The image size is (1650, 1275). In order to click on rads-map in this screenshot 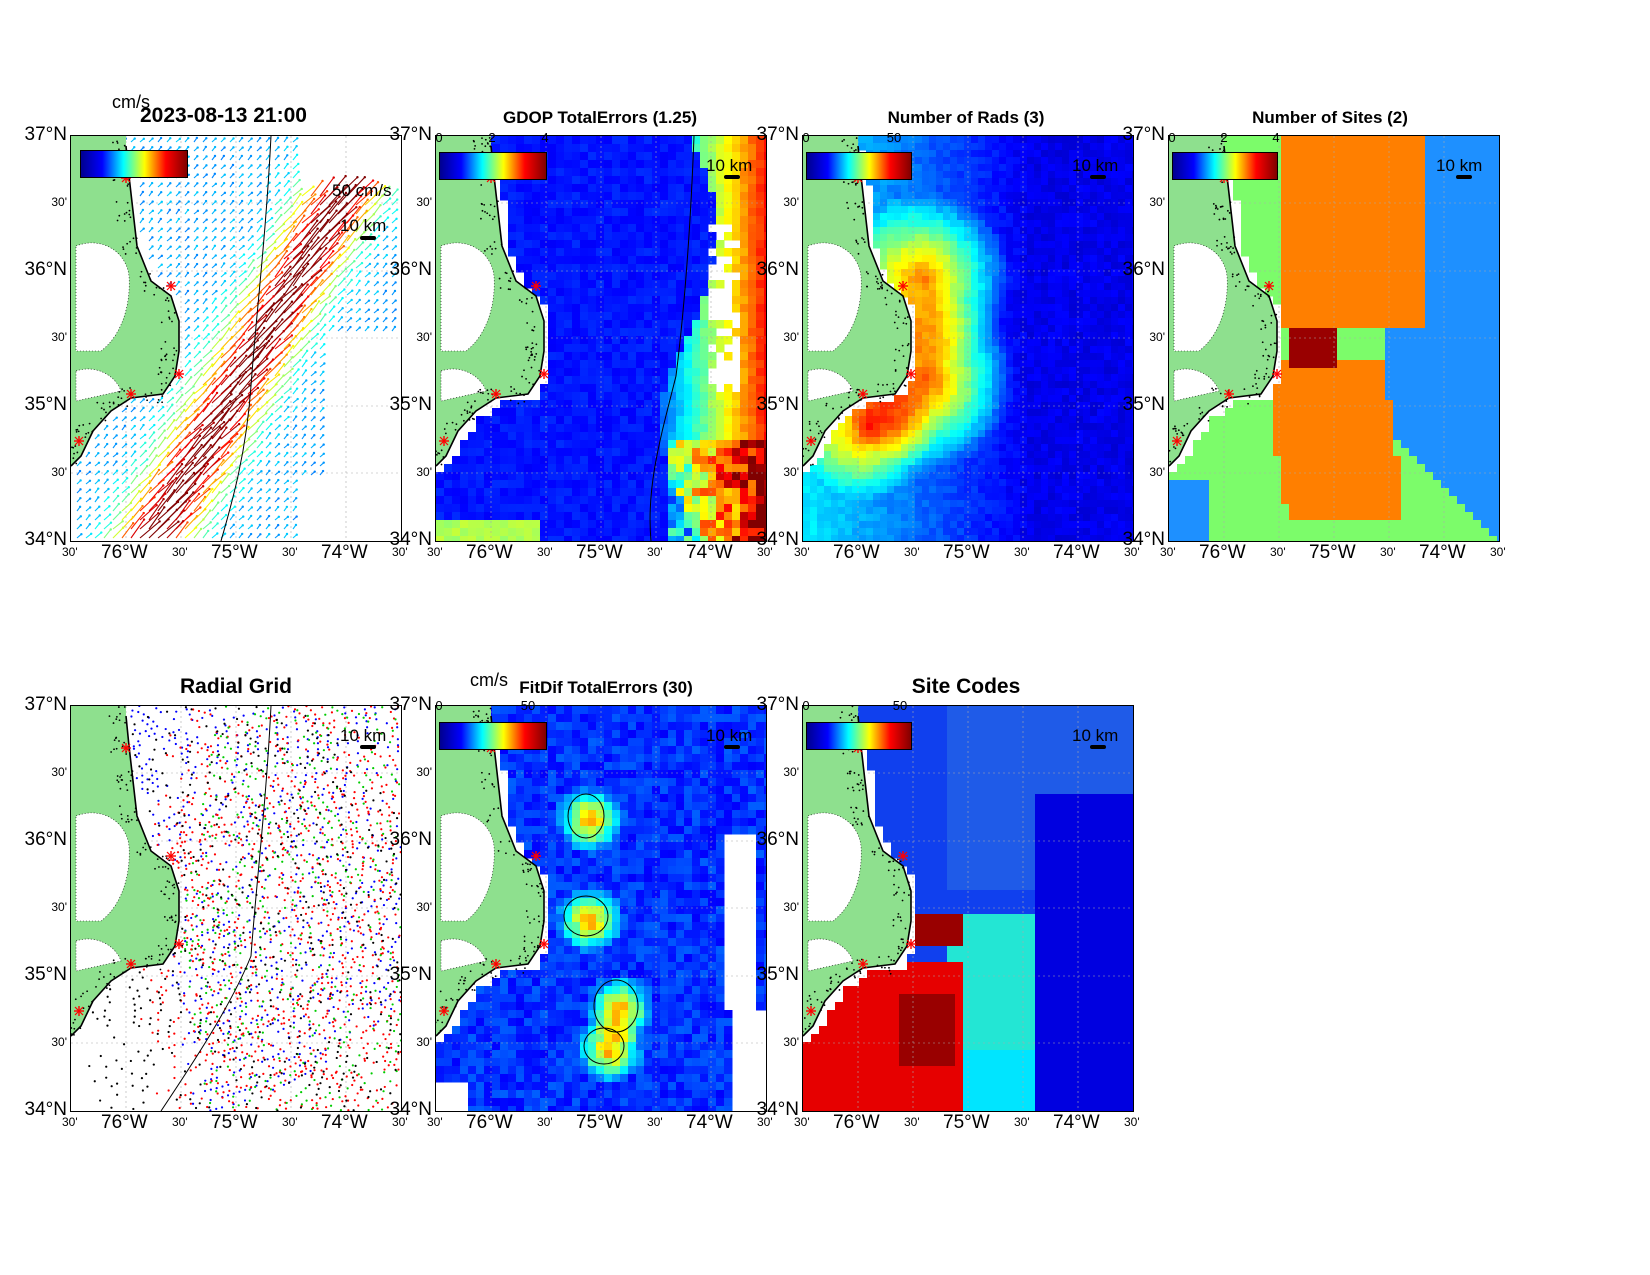, I will do `click(968, 338)`.